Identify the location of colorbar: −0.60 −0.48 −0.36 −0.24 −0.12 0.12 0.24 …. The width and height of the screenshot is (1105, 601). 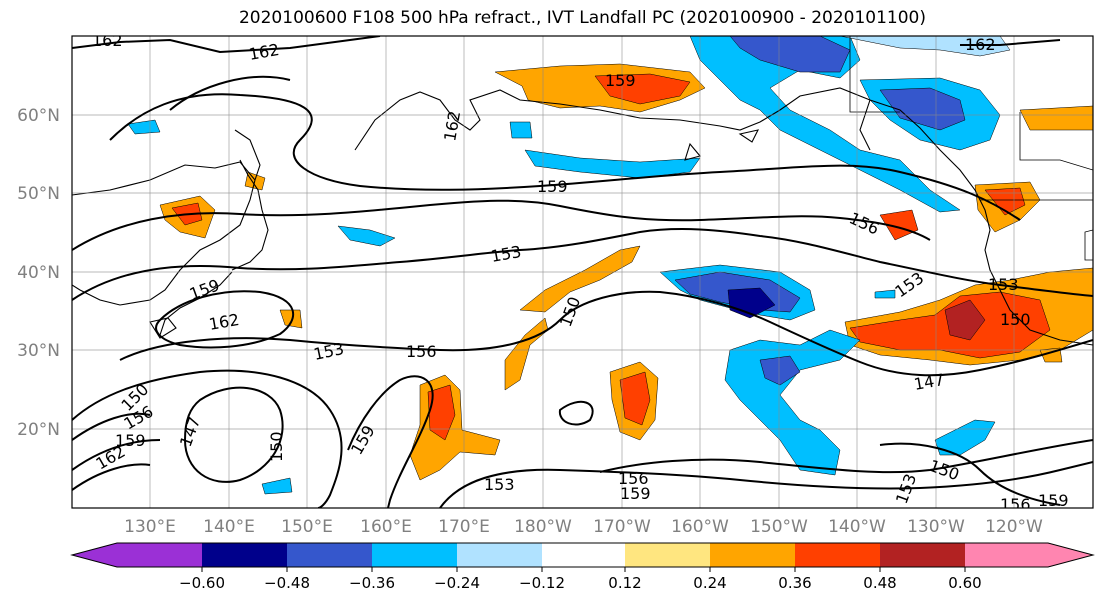
(582, 567).